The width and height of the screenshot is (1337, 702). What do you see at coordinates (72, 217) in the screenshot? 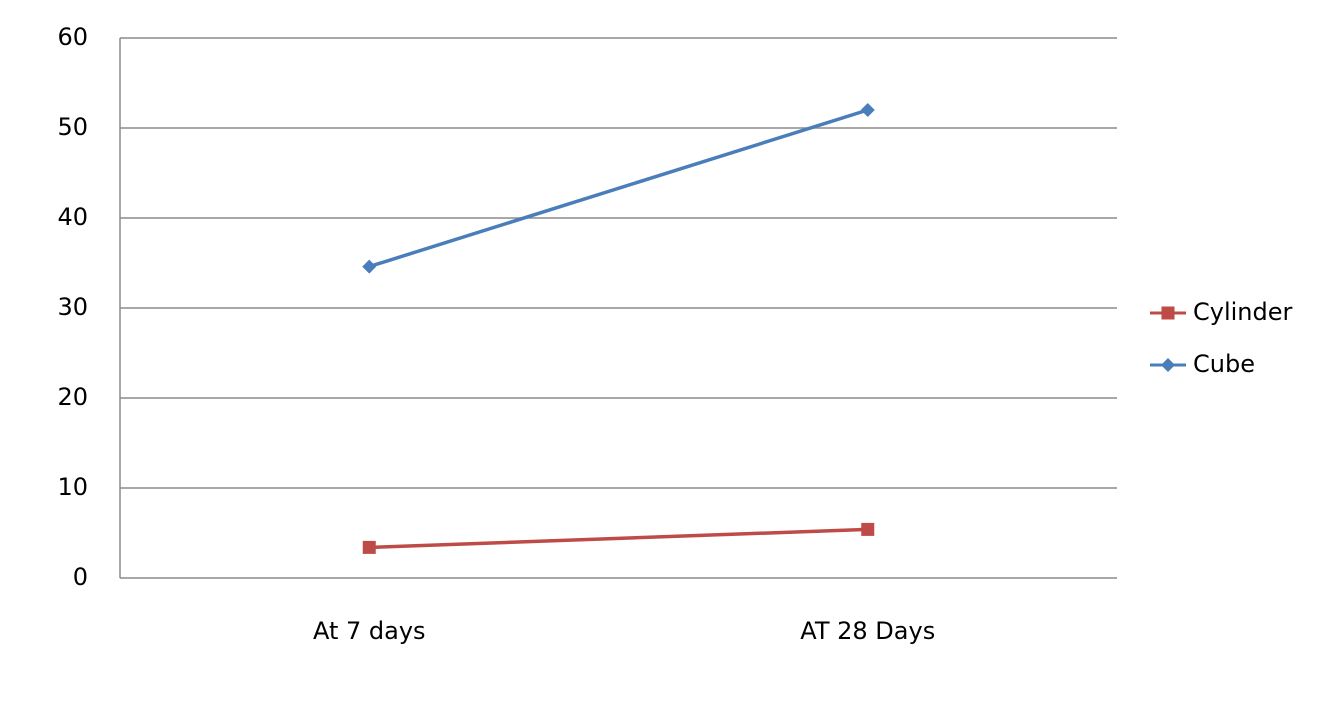
I see `y-tick-label: 40` at bounding box center [72, 217].